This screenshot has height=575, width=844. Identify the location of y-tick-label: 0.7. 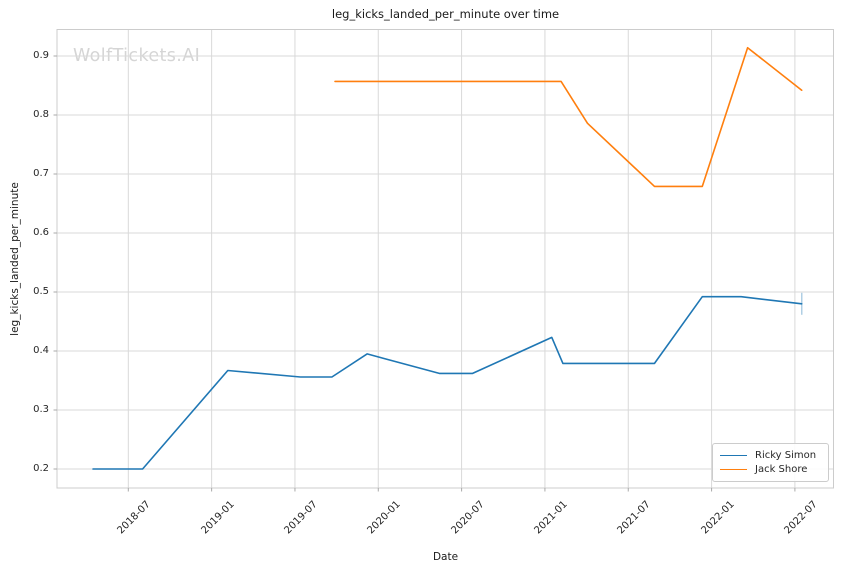
(41, 173).